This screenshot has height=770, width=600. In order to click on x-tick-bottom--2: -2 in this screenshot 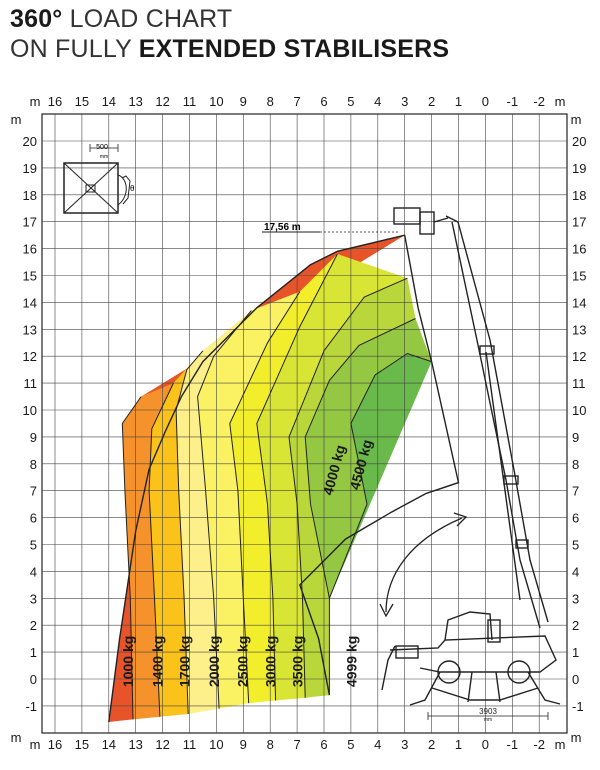, I will do `click(539, 744)`.